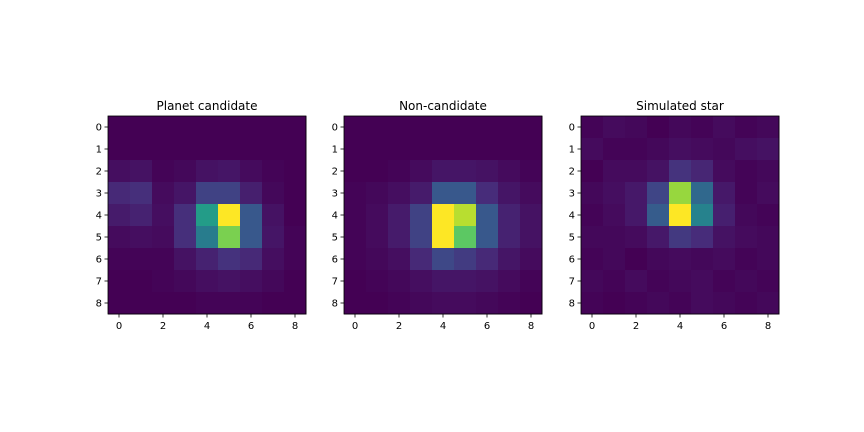  What do you see at coordinates (99, 194) in the screenshot?
I see `y-tick-label: 3` at bounding box center [99, 194].